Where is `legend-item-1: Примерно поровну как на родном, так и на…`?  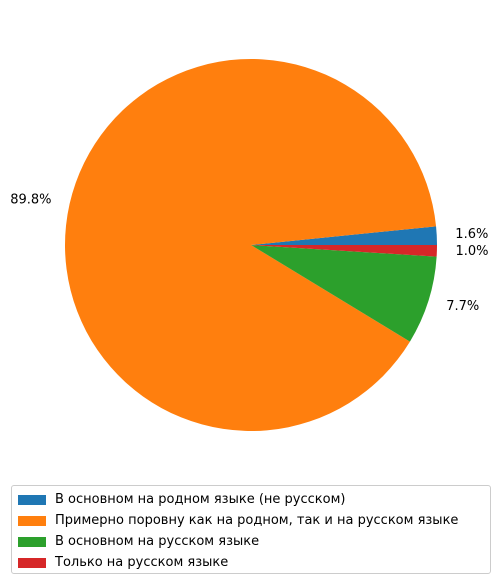
legend-item-1: Примерно поровну как на родном, так и на… is located at coordinates (254, 520).